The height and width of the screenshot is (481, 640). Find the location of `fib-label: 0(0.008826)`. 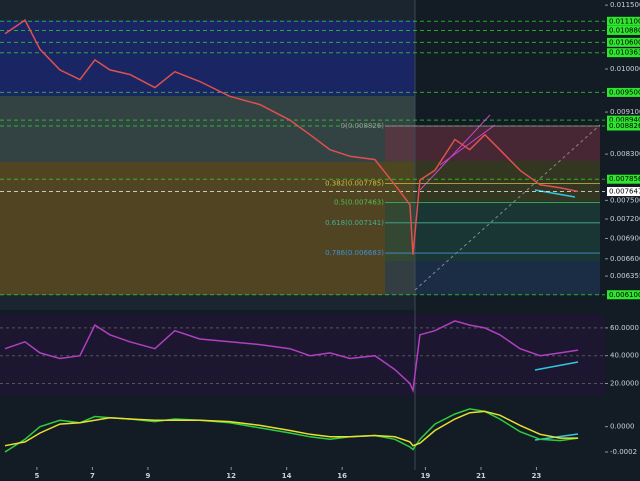

fib-label: 0(0.008826) is located at coordinates (363, 126).